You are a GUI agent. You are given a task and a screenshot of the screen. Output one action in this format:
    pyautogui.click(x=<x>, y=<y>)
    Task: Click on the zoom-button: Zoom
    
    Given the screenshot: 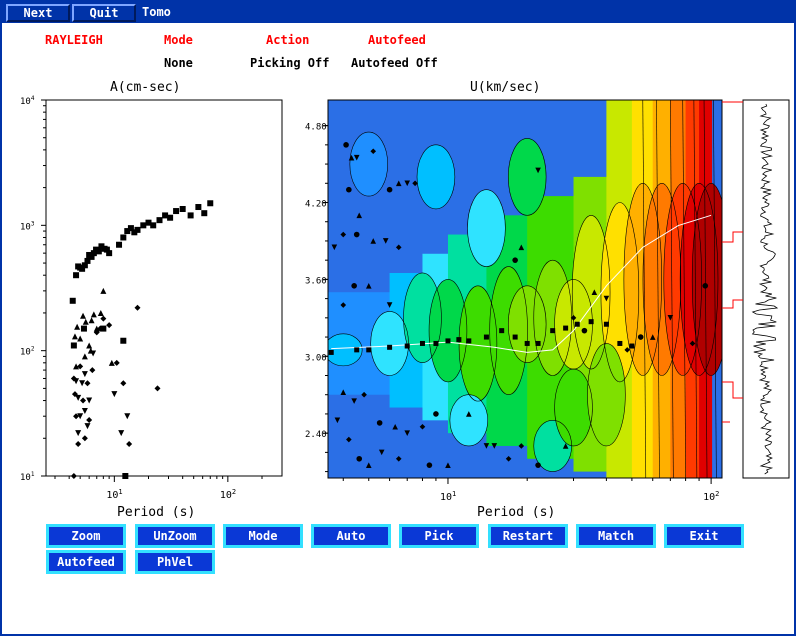 What is the action you would take?
    pyautogui.click(x=86, y=536)
    